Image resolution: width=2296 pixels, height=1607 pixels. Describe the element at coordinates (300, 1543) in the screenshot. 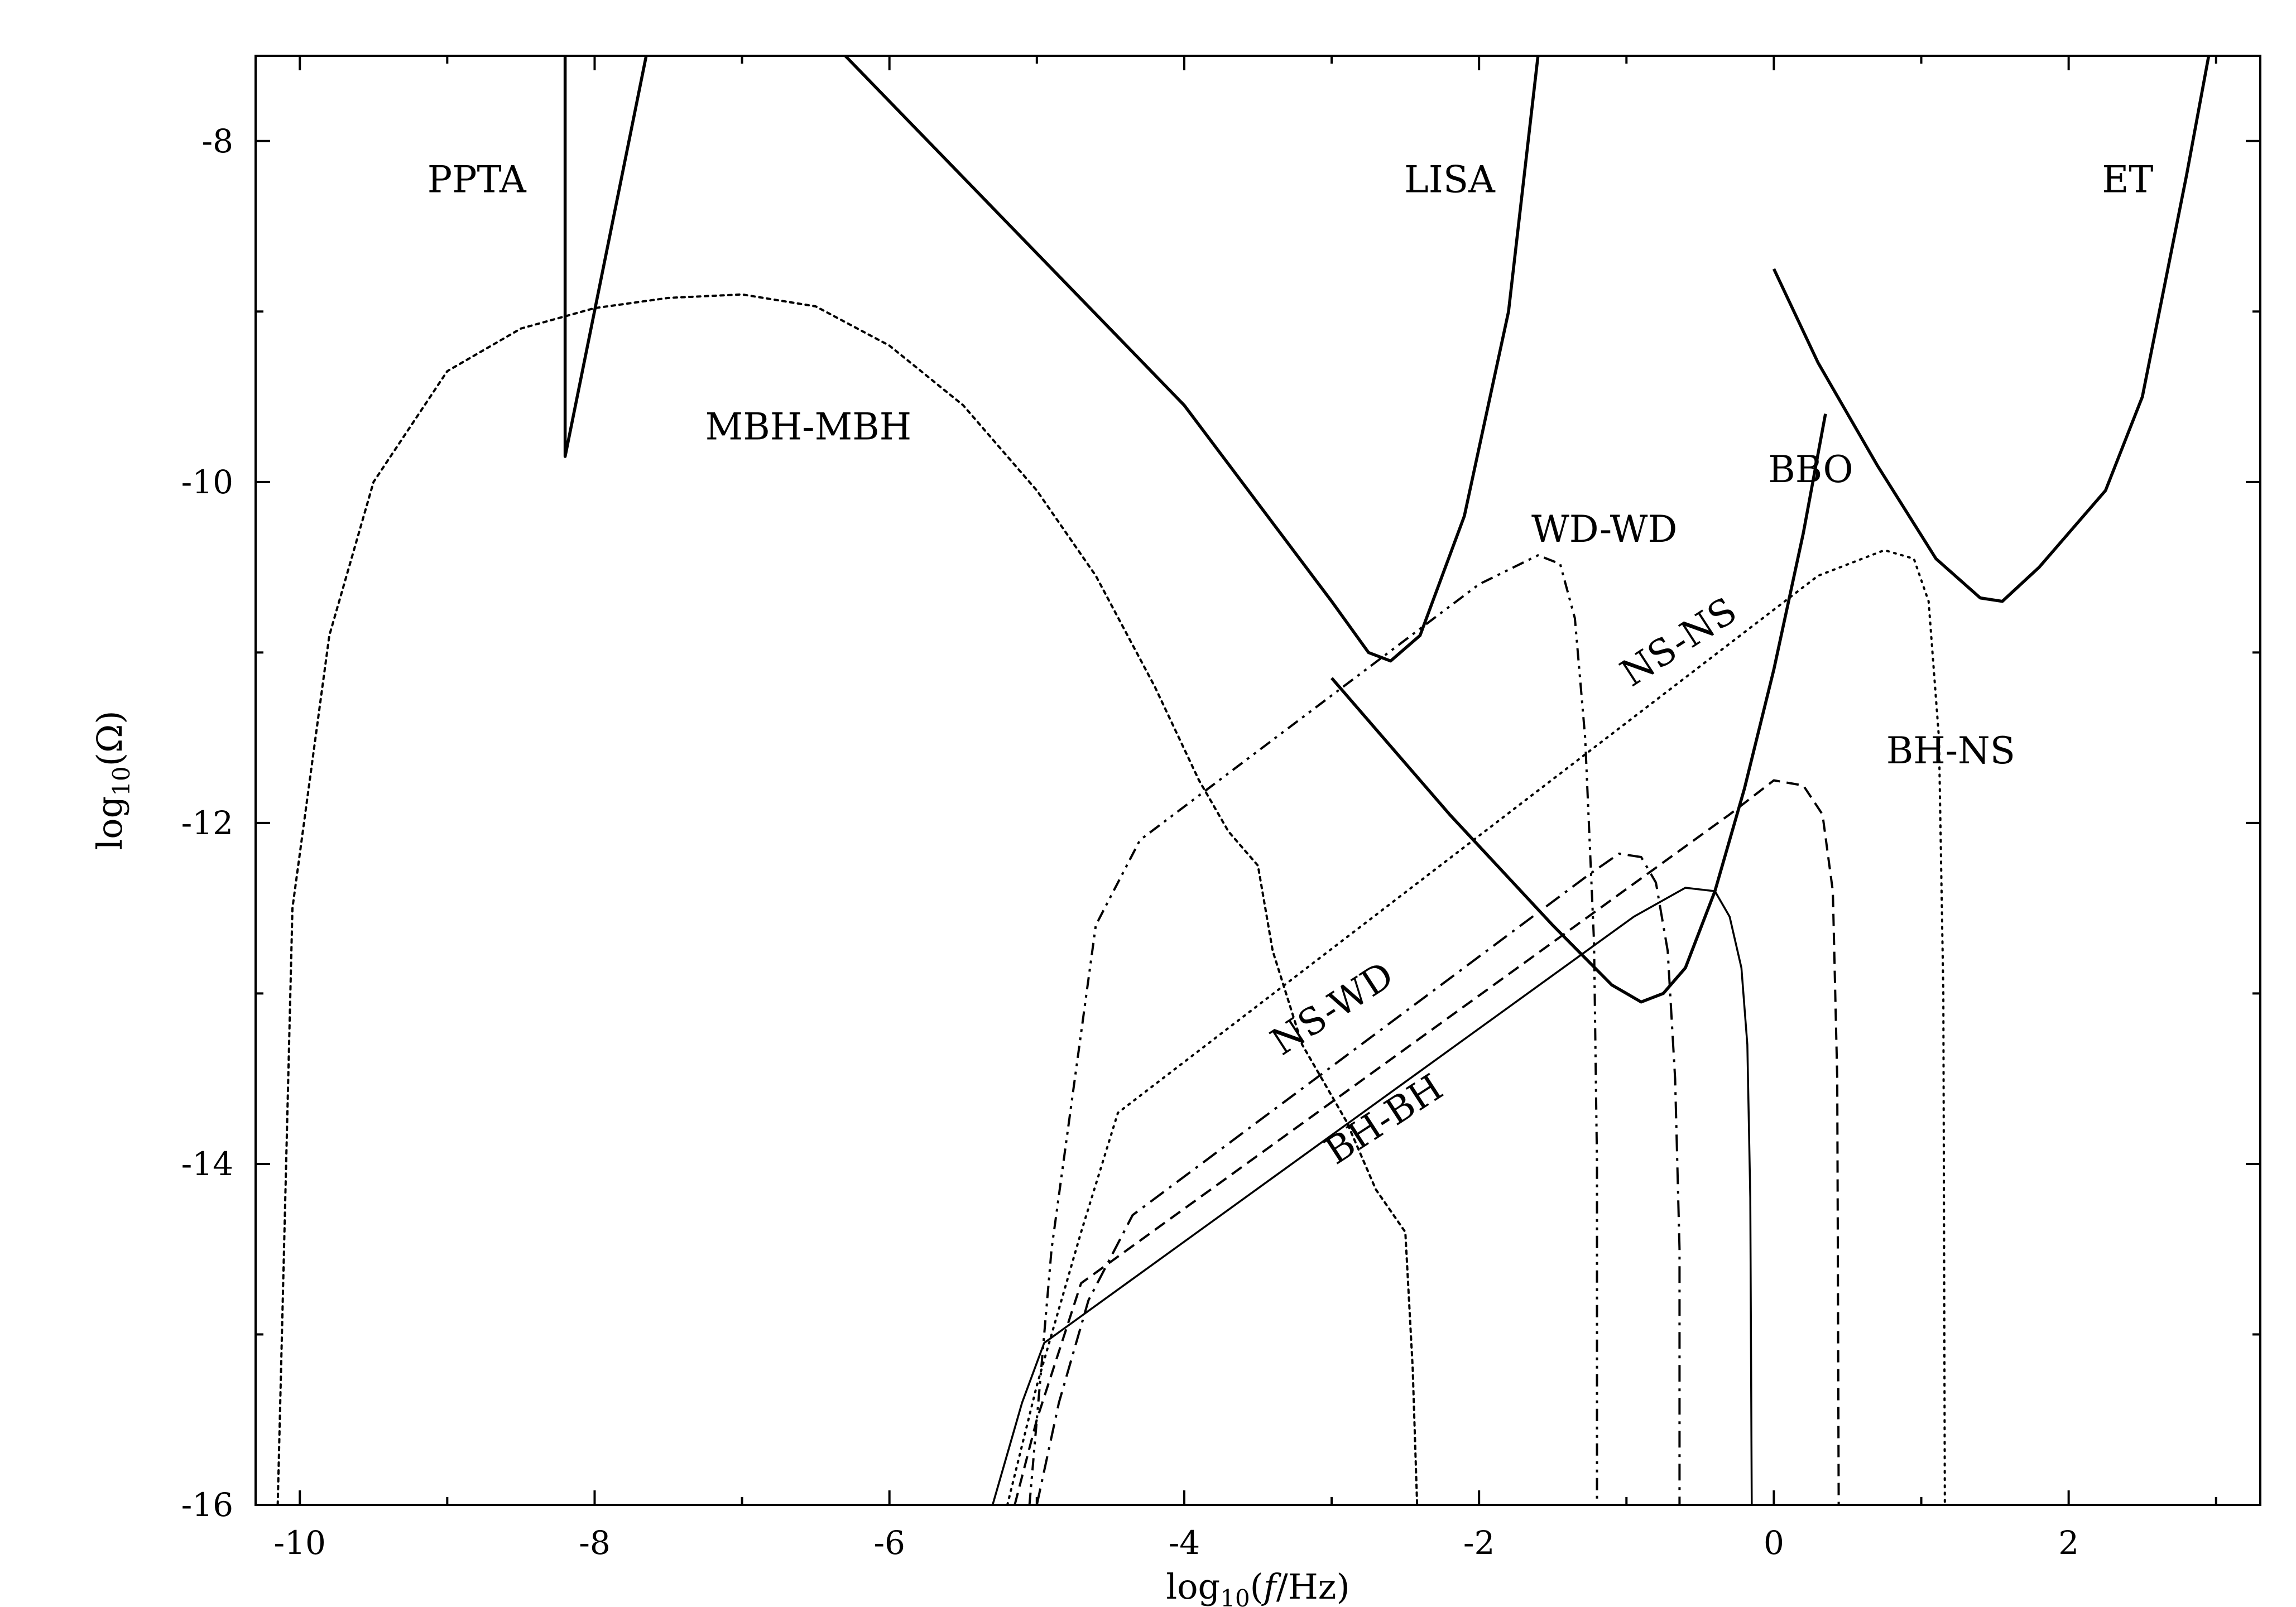

I see `x-tick-label: -10` at that location.